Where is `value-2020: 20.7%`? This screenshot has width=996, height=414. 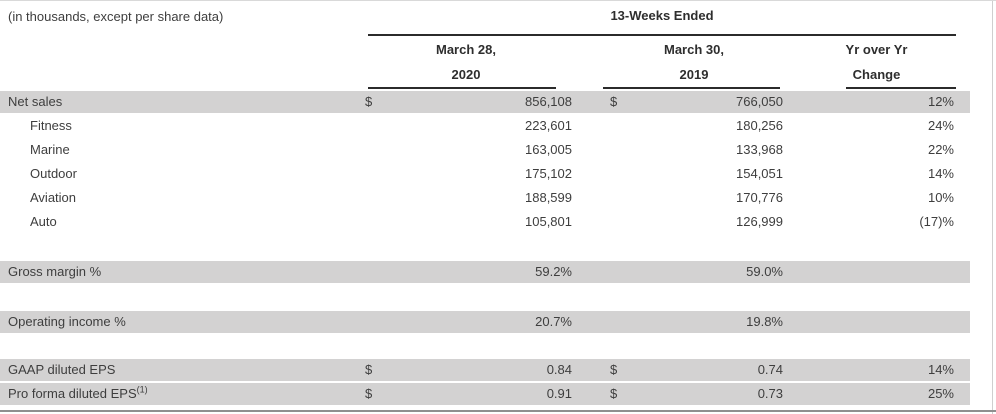
value-2020: 20.7% is located at coordinates (553, 321).